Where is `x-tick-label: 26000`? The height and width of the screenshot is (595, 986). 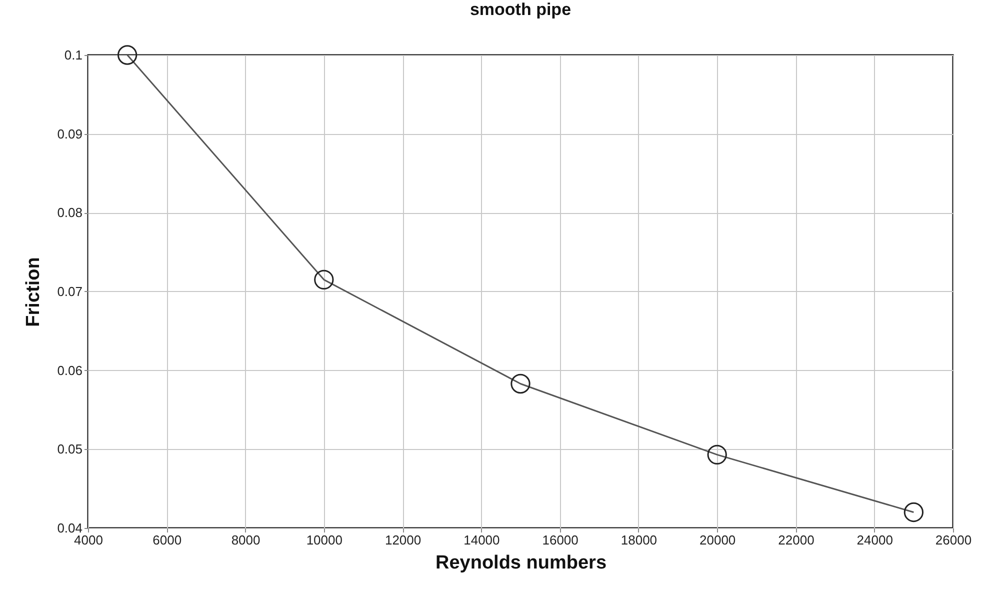 x-tick-label: 26000 is located at coordinates (953, 540).